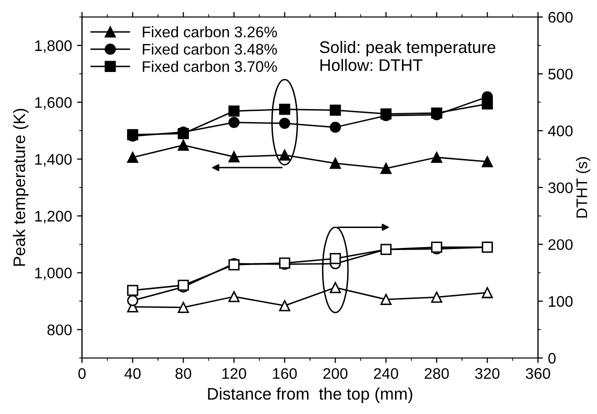  I want to click on x-tick-label: 360, so click(538, 373).